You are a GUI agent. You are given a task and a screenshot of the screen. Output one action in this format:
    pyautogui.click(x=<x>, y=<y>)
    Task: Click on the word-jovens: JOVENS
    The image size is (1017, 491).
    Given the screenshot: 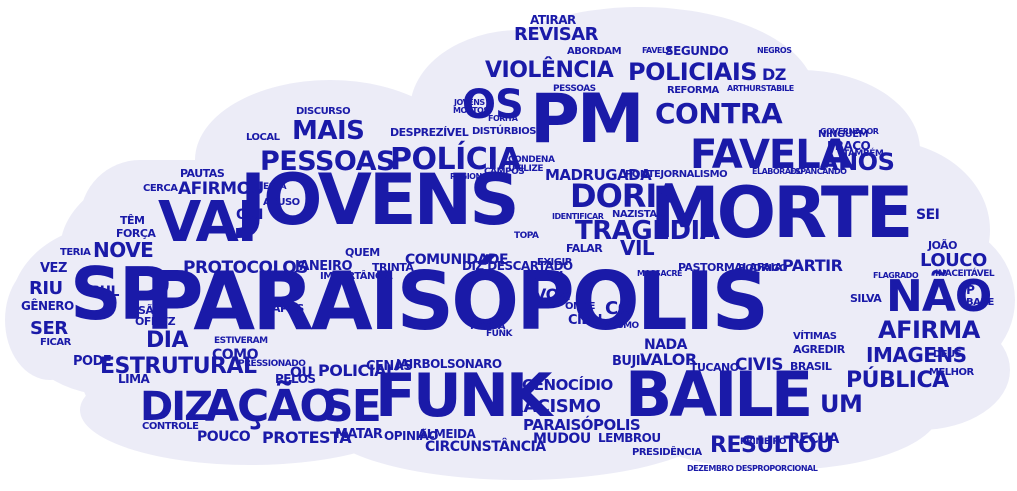 What is the action you would take?
    pyautogui.click(x=380, y=200)
    